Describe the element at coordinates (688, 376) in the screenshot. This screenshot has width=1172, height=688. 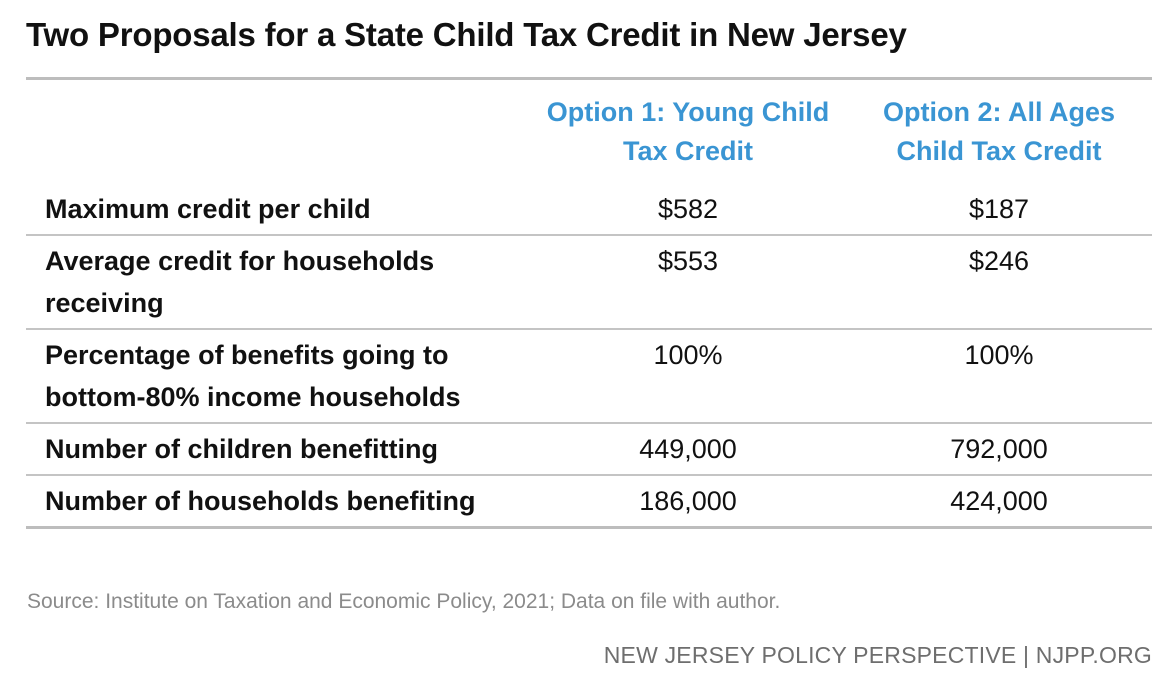
I see `option1-value: 100%` at that location.